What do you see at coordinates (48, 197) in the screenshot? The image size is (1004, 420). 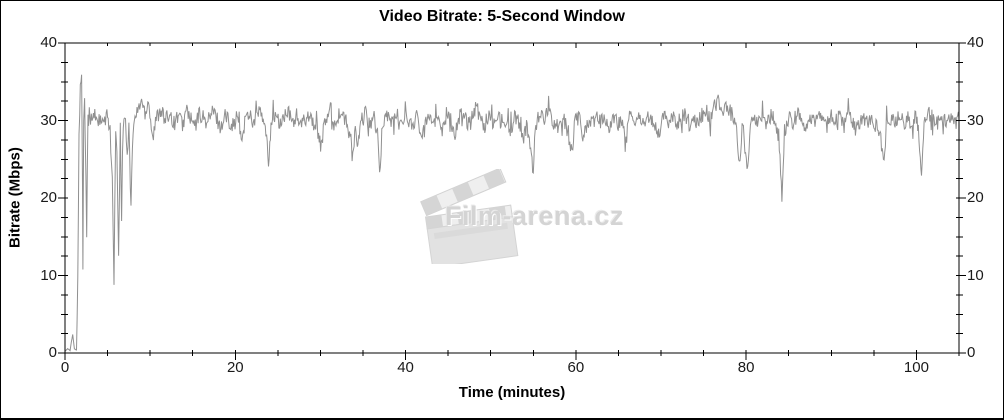 I see `y-tick-label-left: 20` at bounding box center [48, 197].